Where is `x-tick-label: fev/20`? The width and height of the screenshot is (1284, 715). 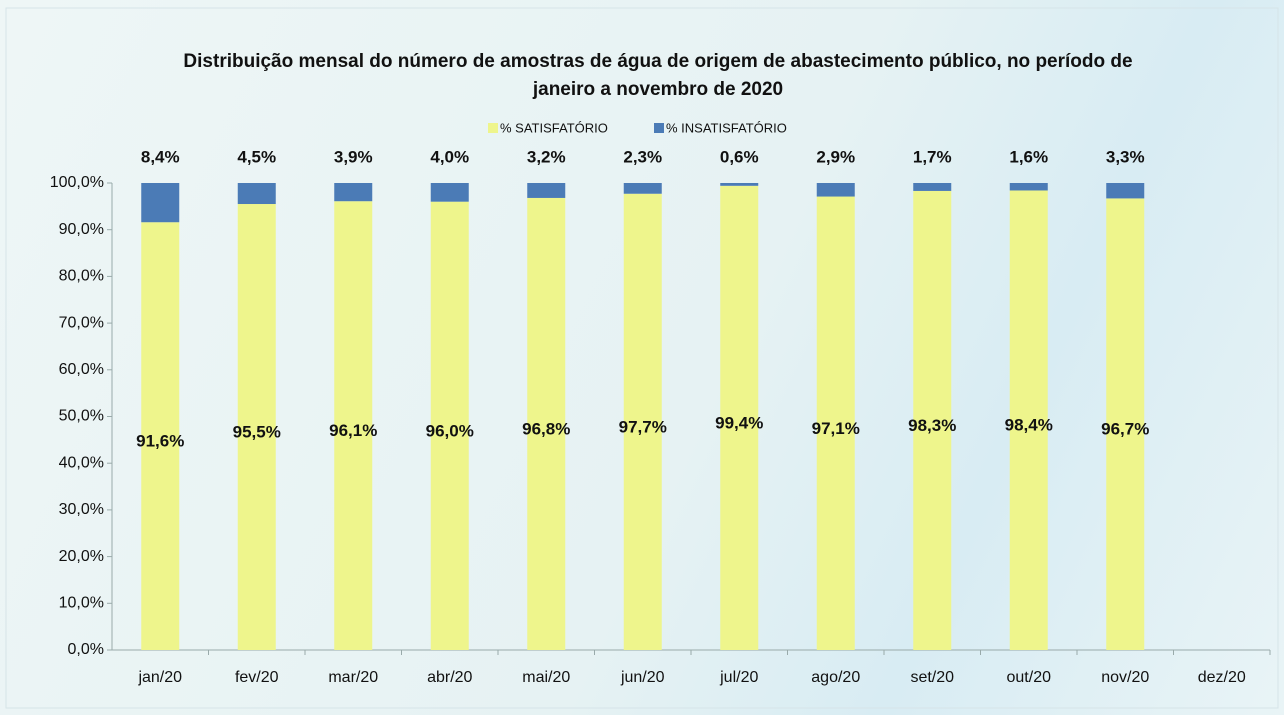 x-tick-label: fev/20 is located at coordinates (257, 677).